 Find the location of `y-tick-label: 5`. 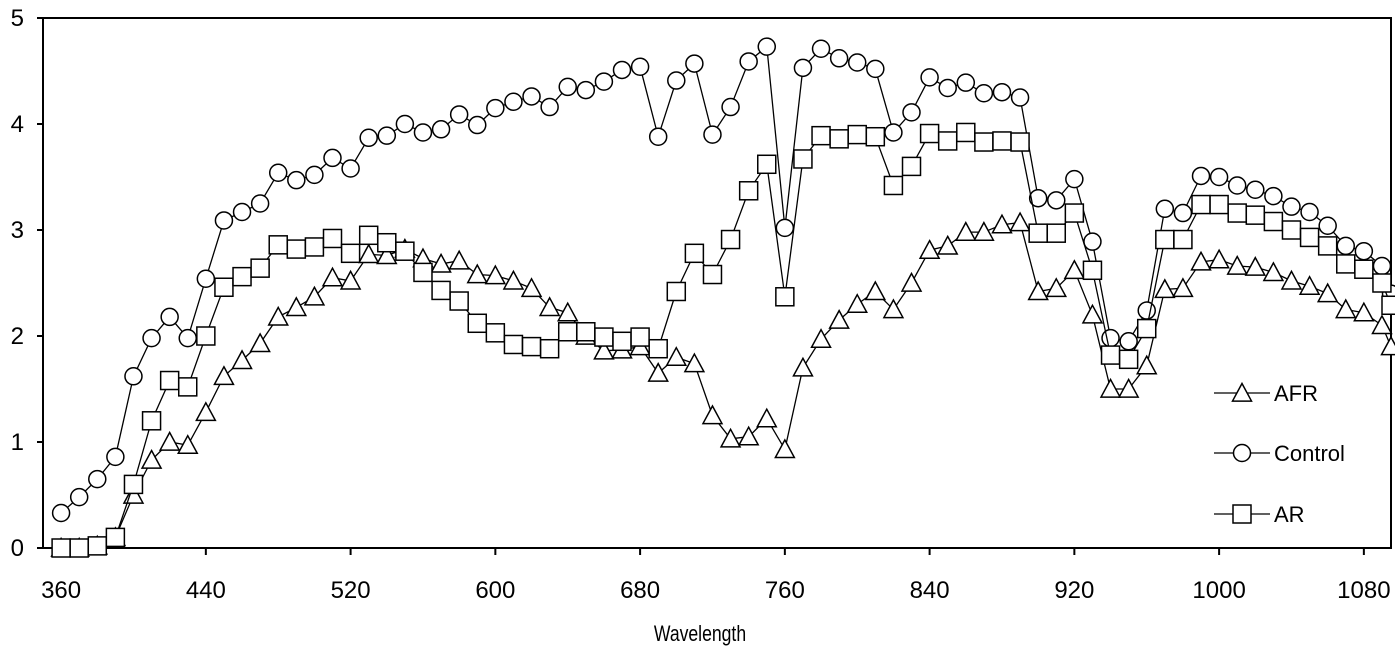

y-tick-label: 5 is located at coordinates (17, 18).